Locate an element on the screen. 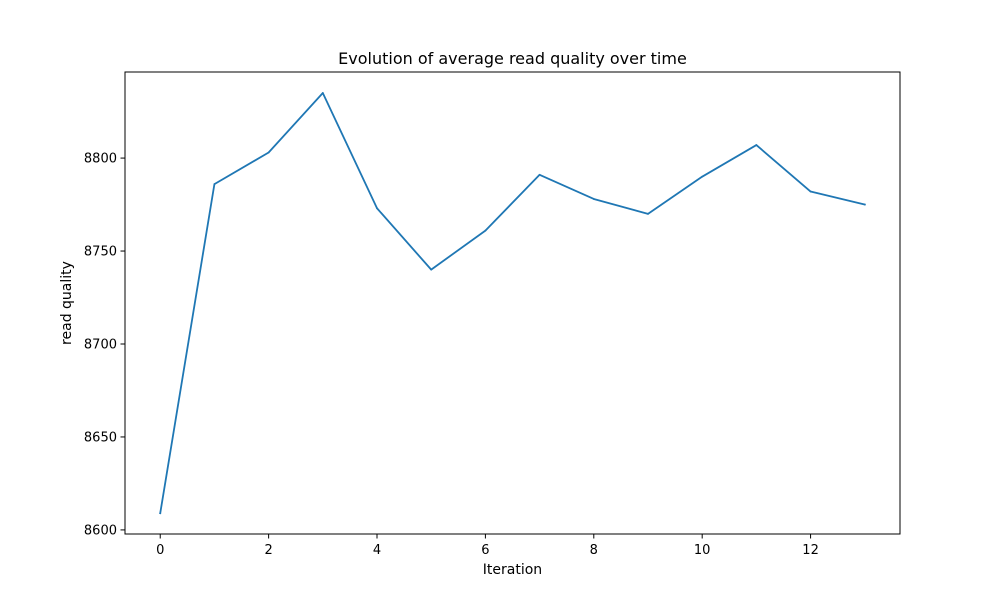  x-tick-label: 2 is located at coordinates (268, 550).